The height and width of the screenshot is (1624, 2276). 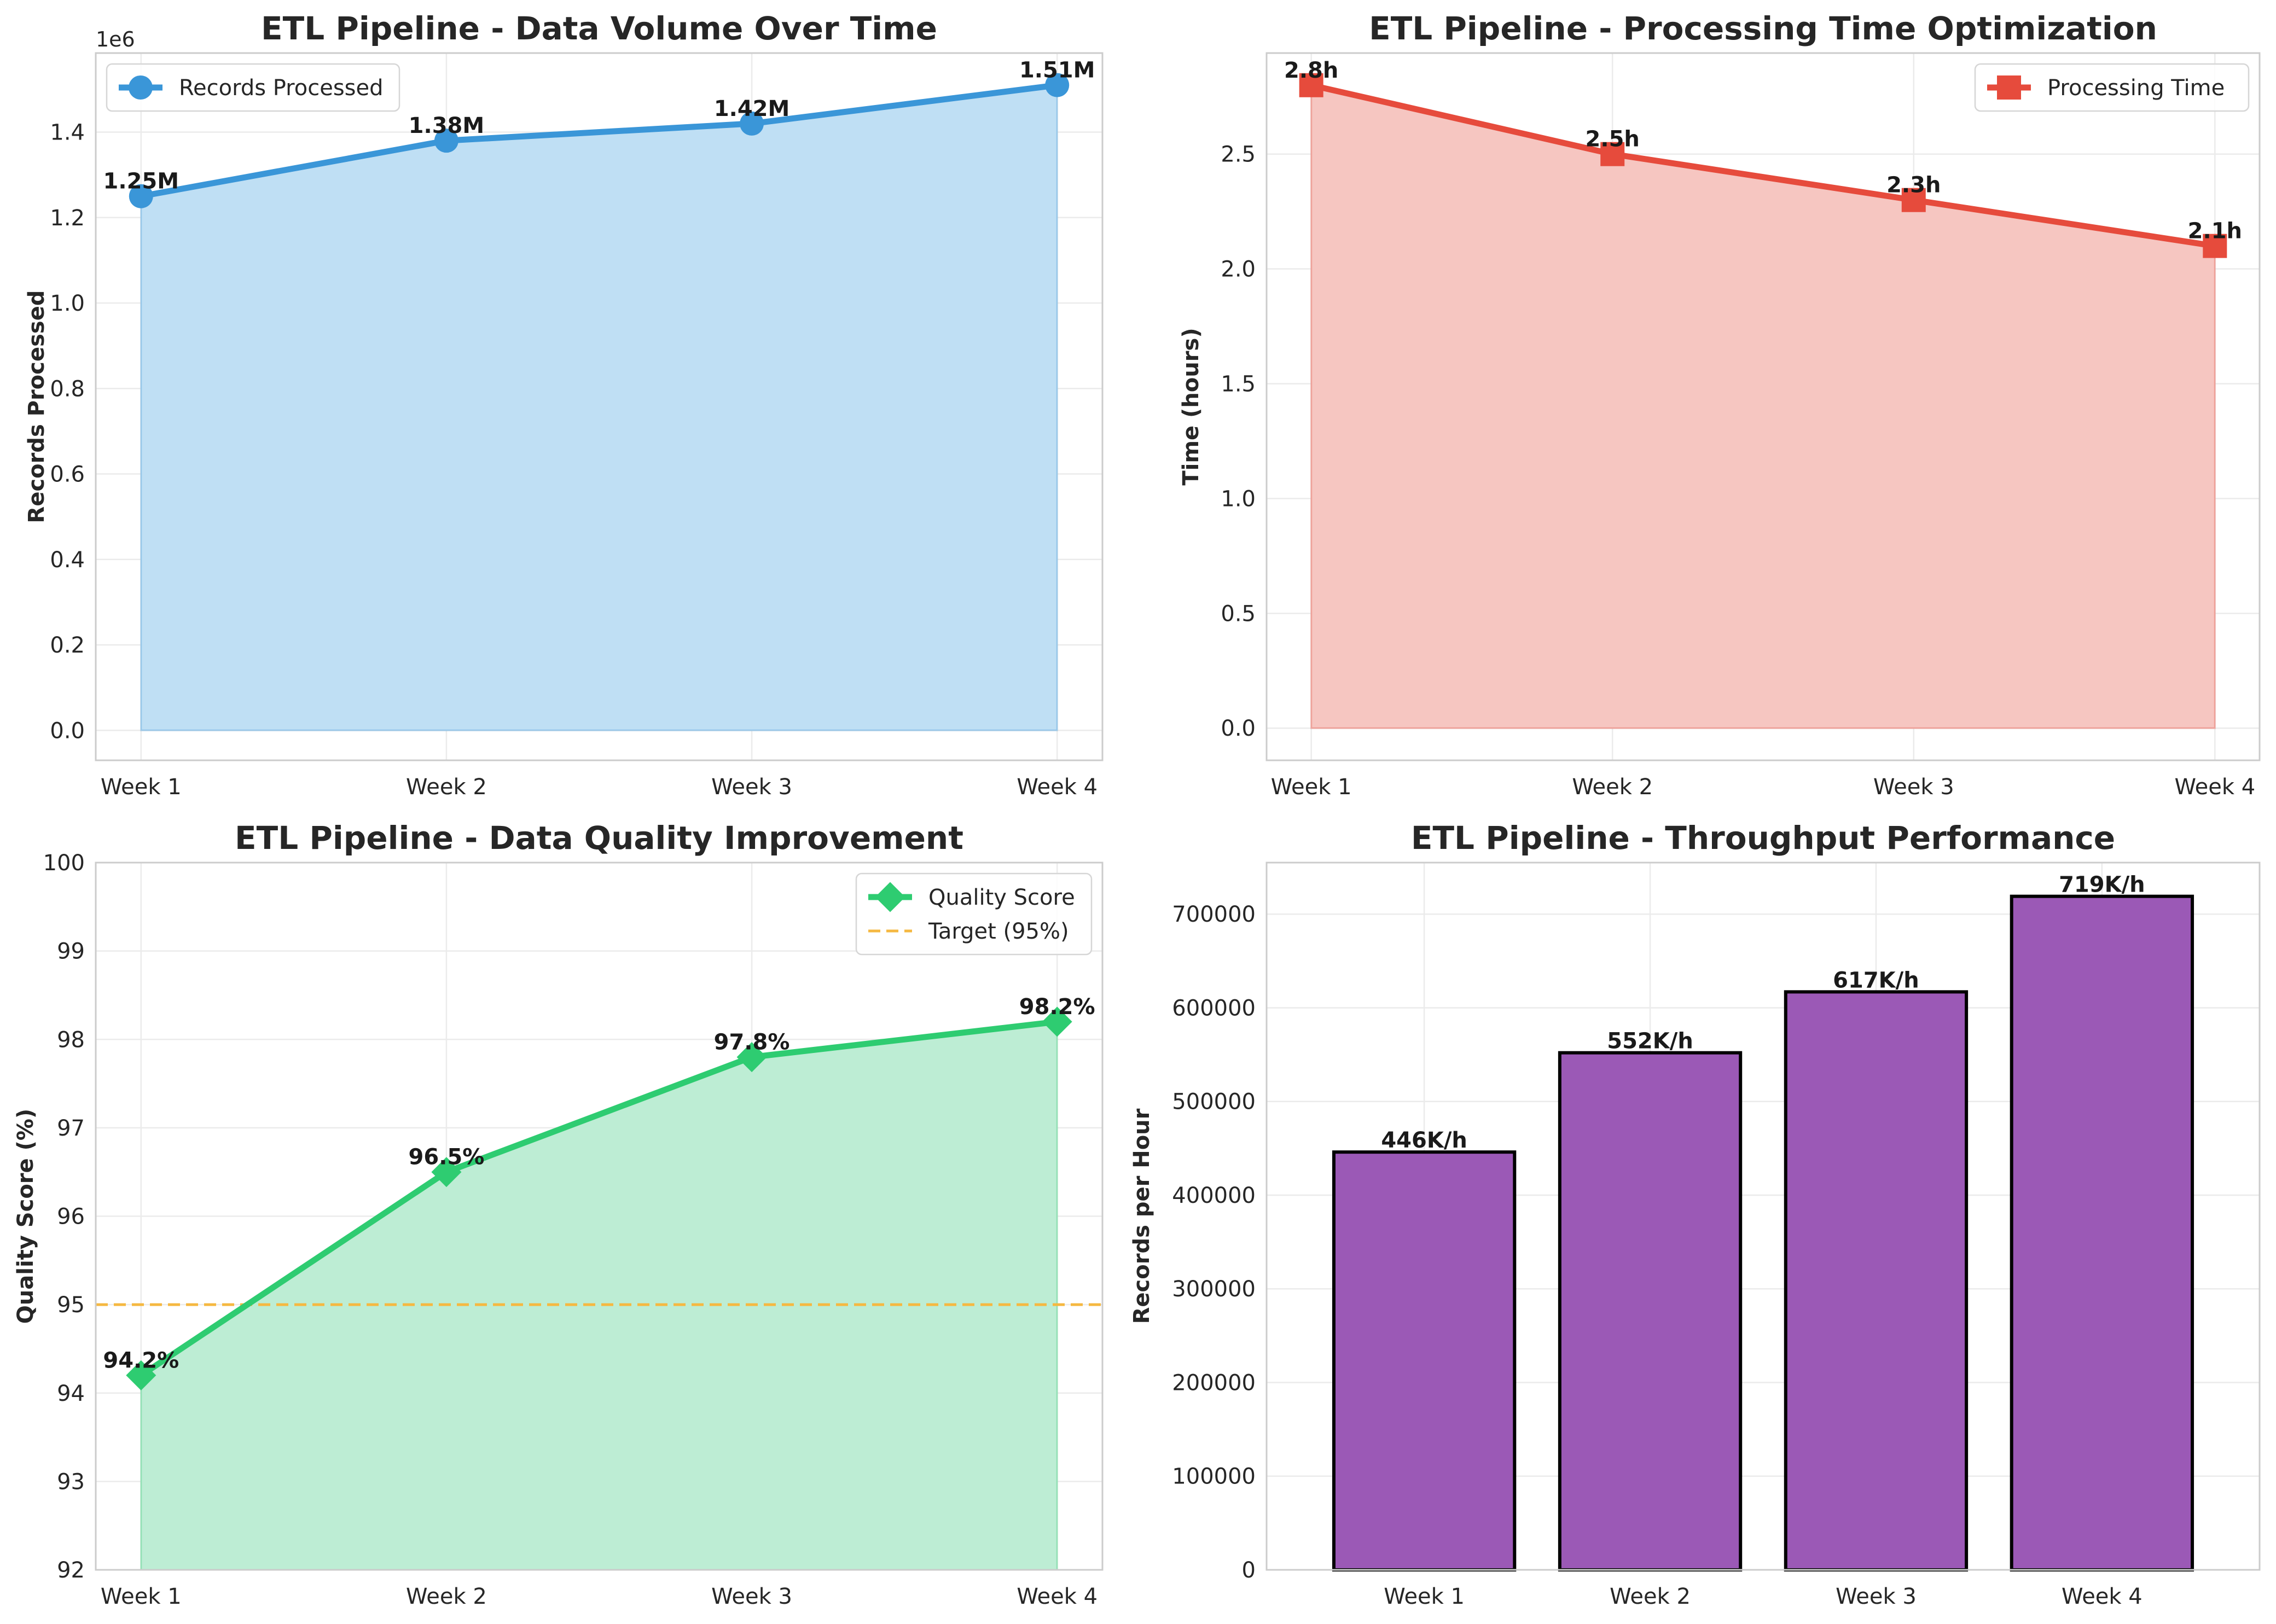 I want to click on legend: Processing Time, so click(x=2112, y=87).